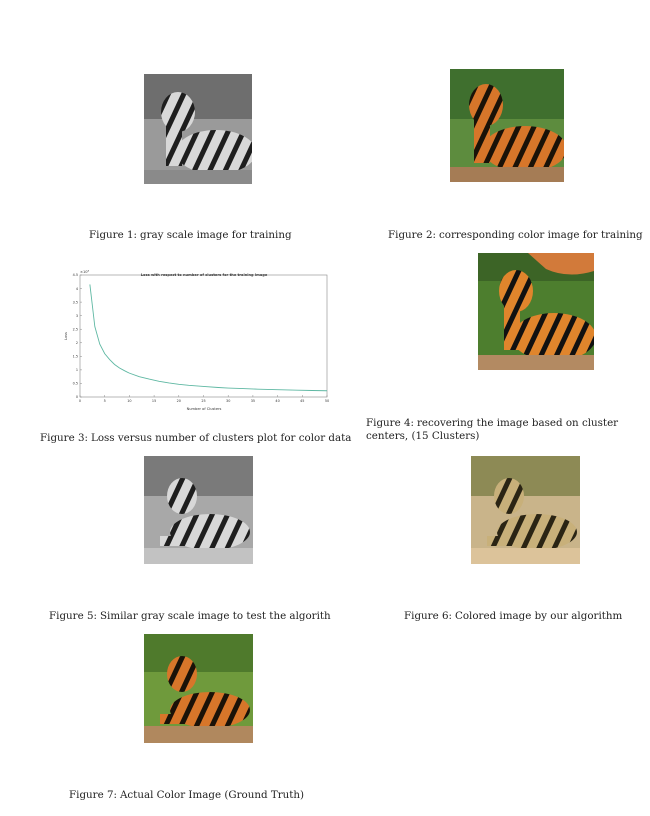 This screenshot has height=816, width=650. Describe the element at coordinates (75, 357) in the screenshot. I see `y-tick-label: 1.5` at that location.